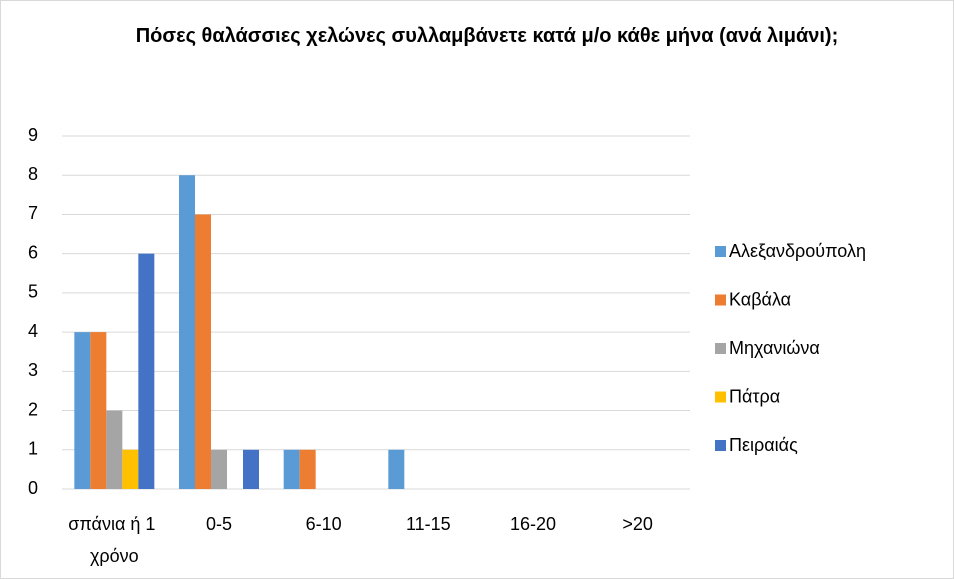 This screenshot has width=954, height=579. Describe the element at coordinates (33, 331) in the screenshot. I see `y-tick-label: 4` at that location.